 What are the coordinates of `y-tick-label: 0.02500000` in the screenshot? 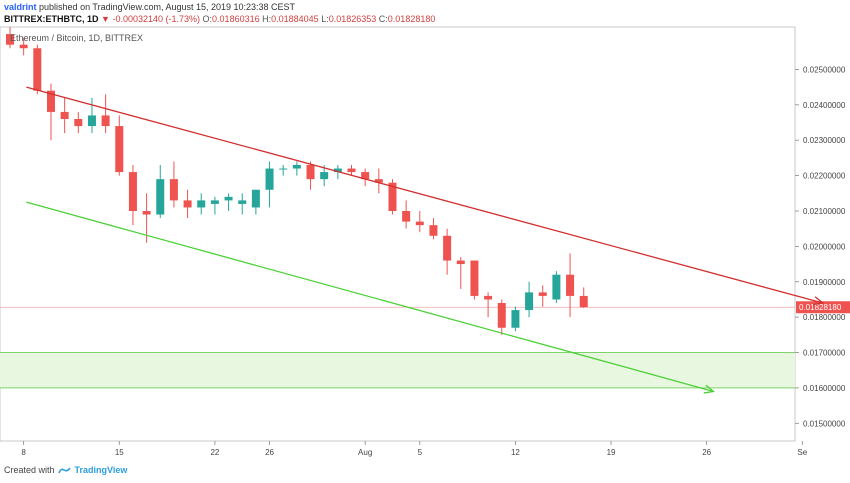 It's located at (824, 69).